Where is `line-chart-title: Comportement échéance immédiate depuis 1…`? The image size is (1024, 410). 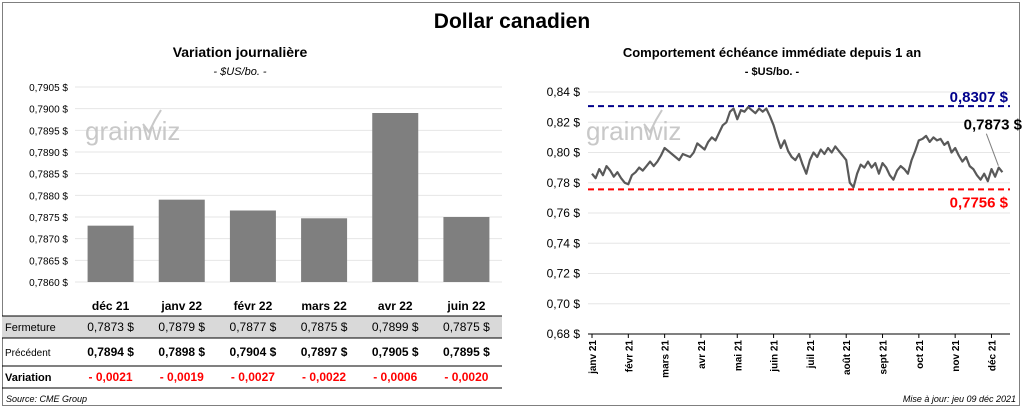
line-chart-title: Comportement échéance immédiate depuis 1… is located at coordinates (772, 52).